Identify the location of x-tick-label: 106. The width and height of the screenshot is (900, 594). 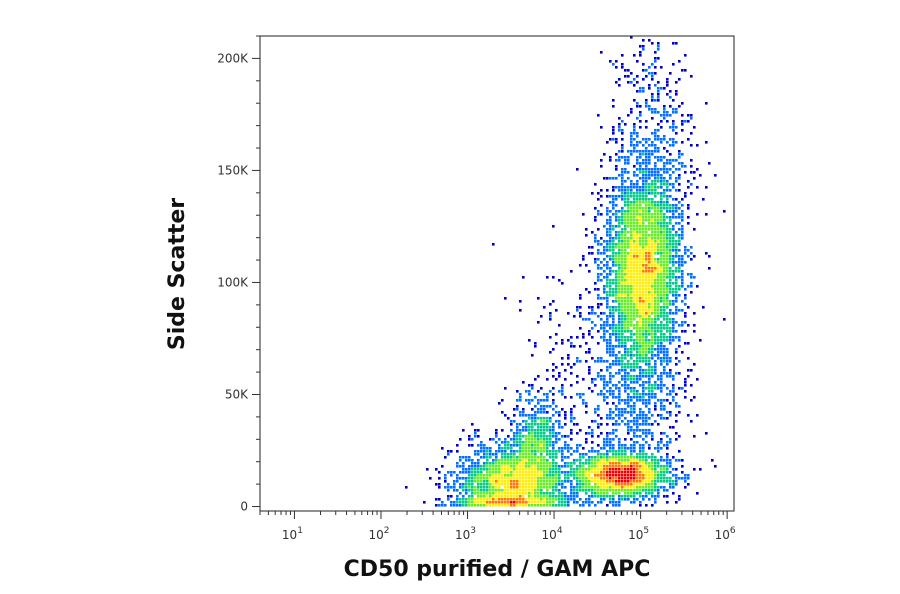
(725, 534).